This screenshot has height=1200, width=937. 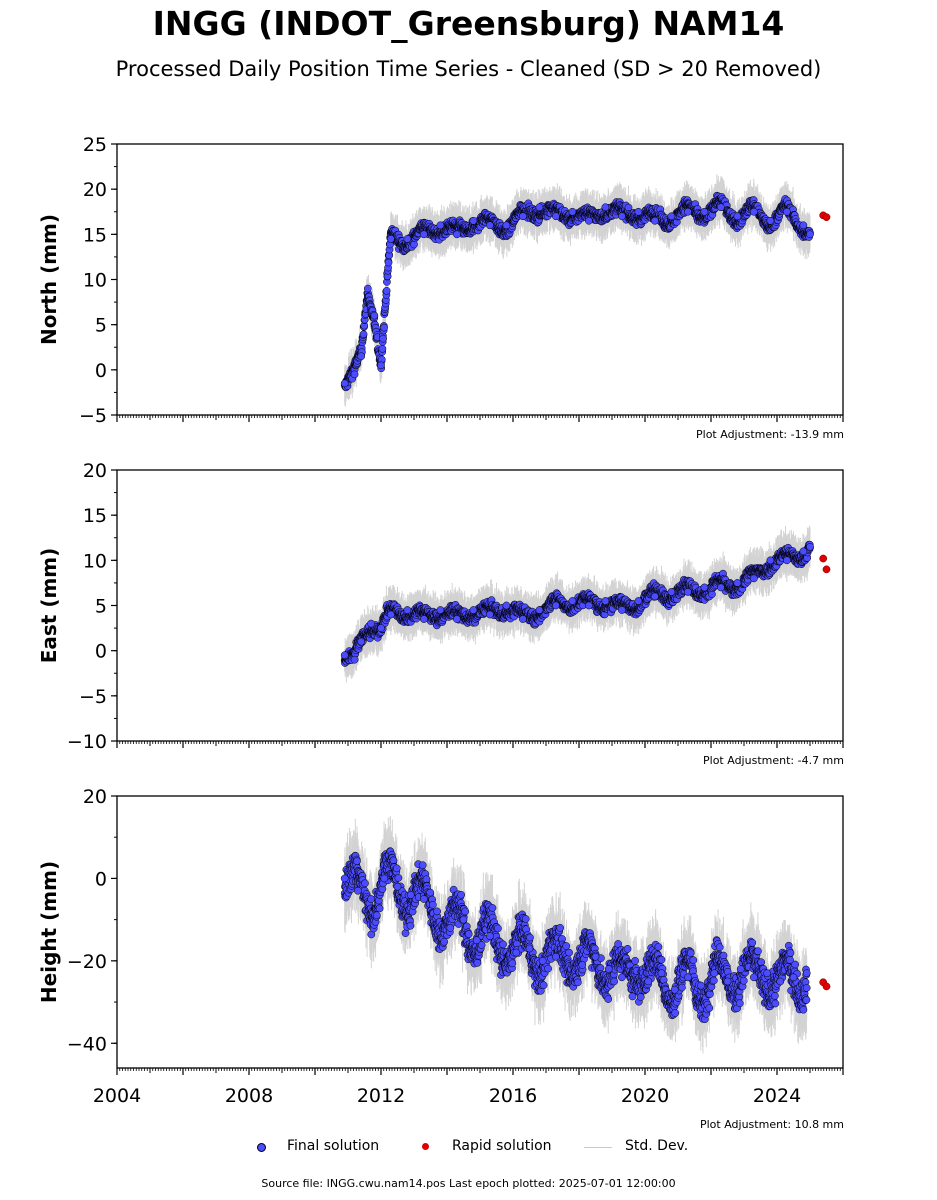 What do you see at coordinates (95, 145) in the screenshot?
I see `north-y-tick-label: 25` at bounding box center [95, 145].